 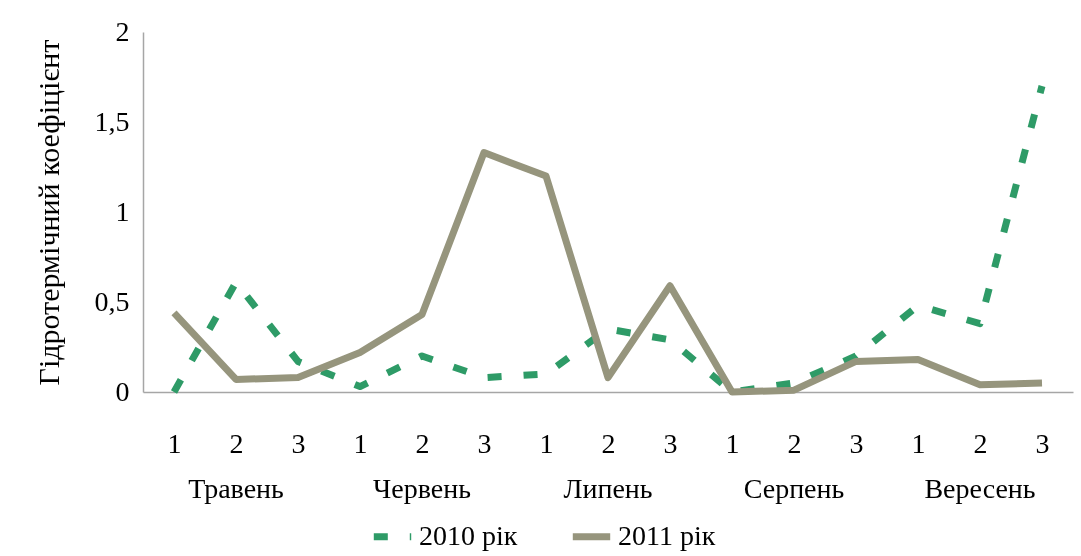 I want to click on text: Серпень, so click(x=794, y=488).